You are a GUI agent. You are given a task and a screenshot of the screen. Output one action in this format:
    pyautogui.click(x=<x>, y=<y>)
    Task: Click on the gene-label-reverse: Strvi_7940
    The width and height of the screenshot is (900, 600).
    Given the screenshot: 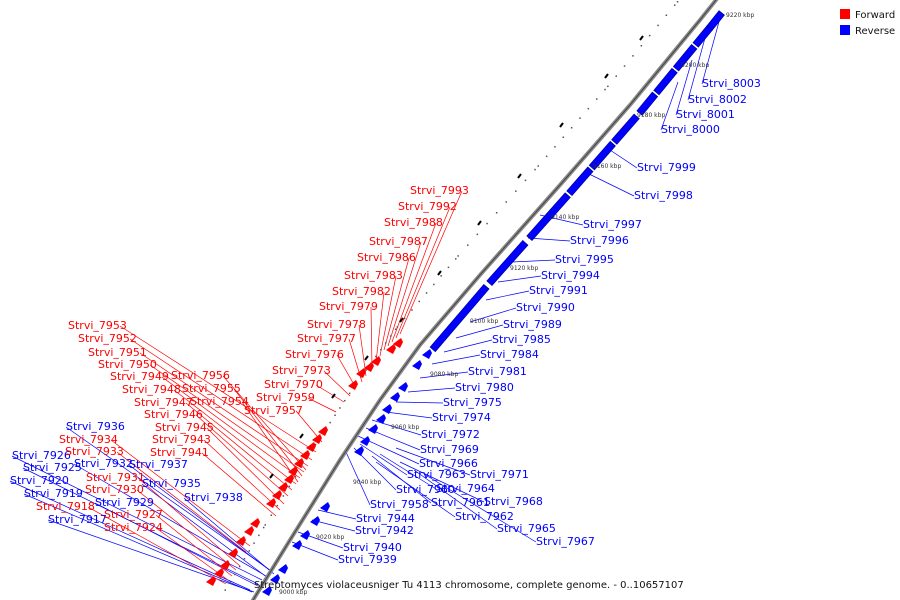 What is the action you would take?
    pyautogui.click(x=372, y=547)
    